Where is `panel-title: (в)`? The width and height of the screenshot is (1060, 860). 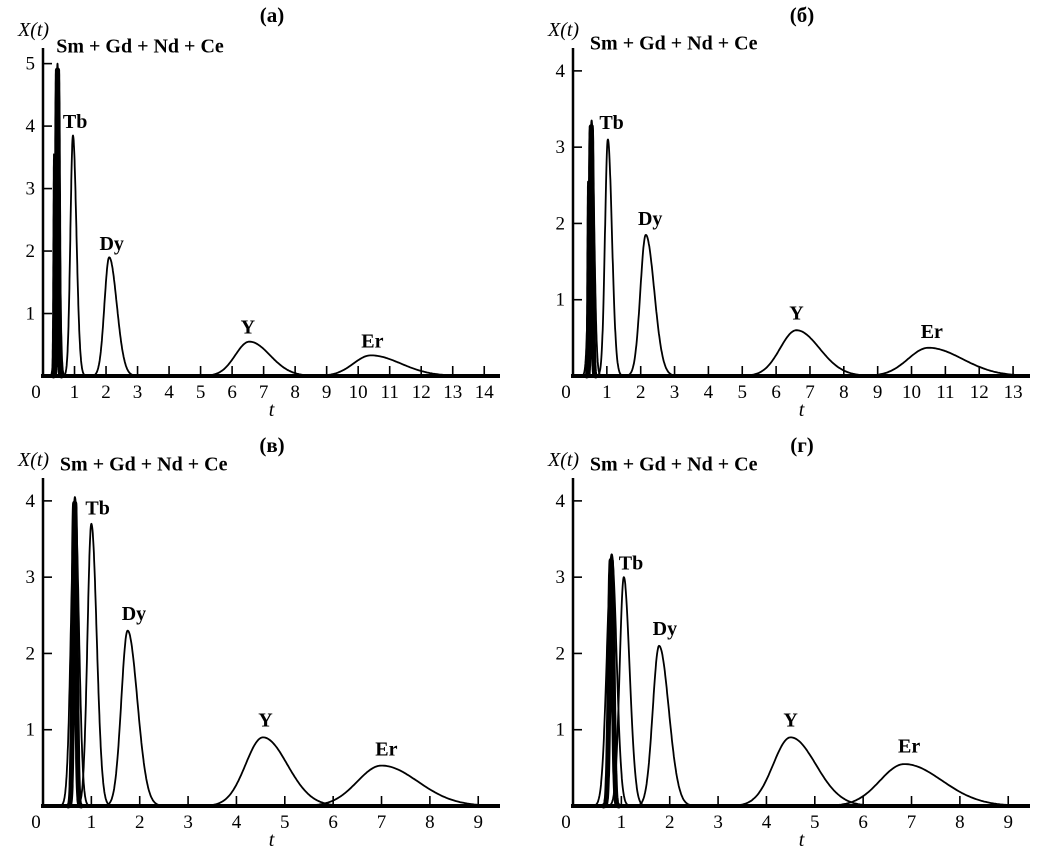
panel-title: (в) is located at coordinates (271, 445).